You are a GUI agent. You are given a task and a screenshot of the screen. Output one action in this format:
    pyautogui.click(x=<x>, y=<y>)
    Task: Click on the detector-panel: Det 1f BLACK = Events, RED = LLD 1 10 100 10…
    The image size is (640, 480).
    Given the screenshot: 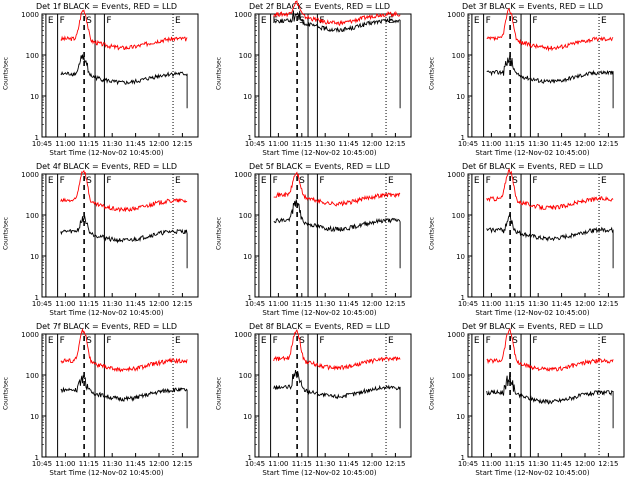 What is the action you would take?
    pyautogui.click(x=106, y=80)
    